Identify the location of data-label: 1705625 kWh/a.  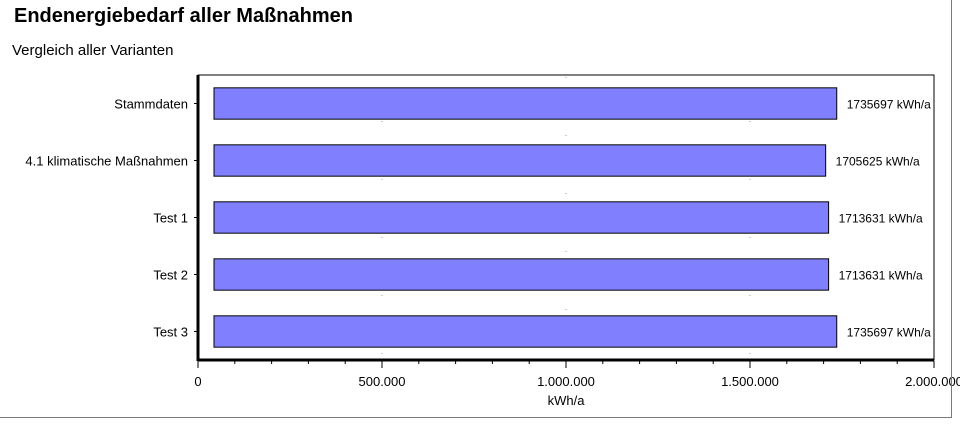
(878, 162).